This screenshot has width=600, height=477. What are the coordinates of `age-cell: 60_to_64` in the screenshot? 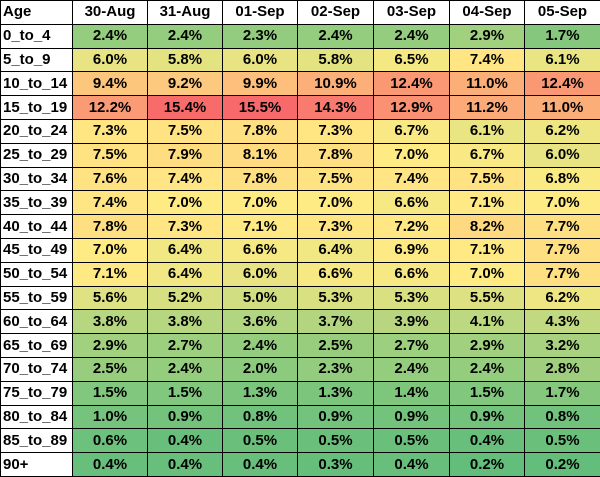 It's located at (37, 322).